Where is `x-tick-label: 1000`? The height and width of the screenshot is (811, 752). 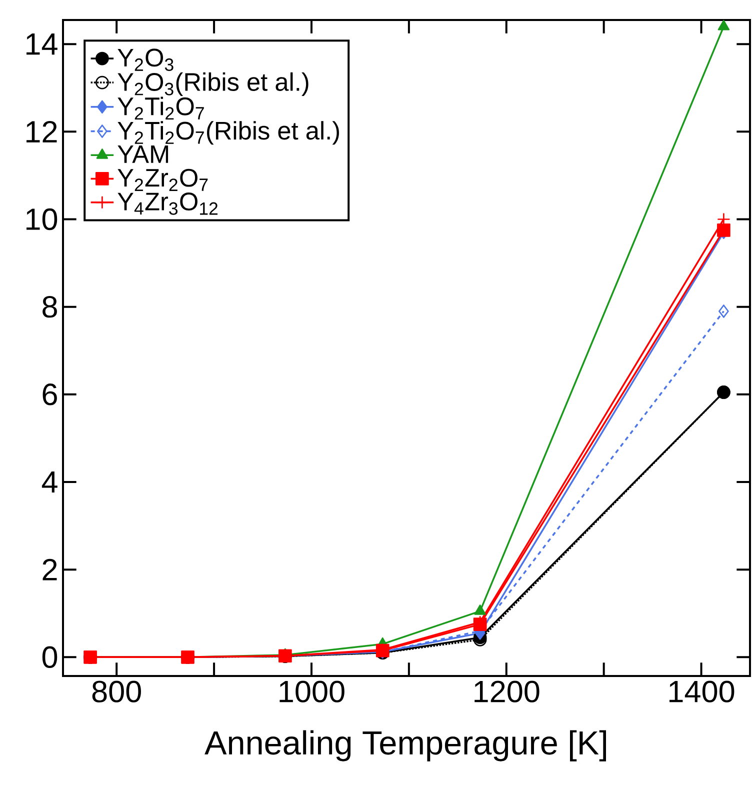
x-tick-label: 1000 is located at coordinates (312, 691).